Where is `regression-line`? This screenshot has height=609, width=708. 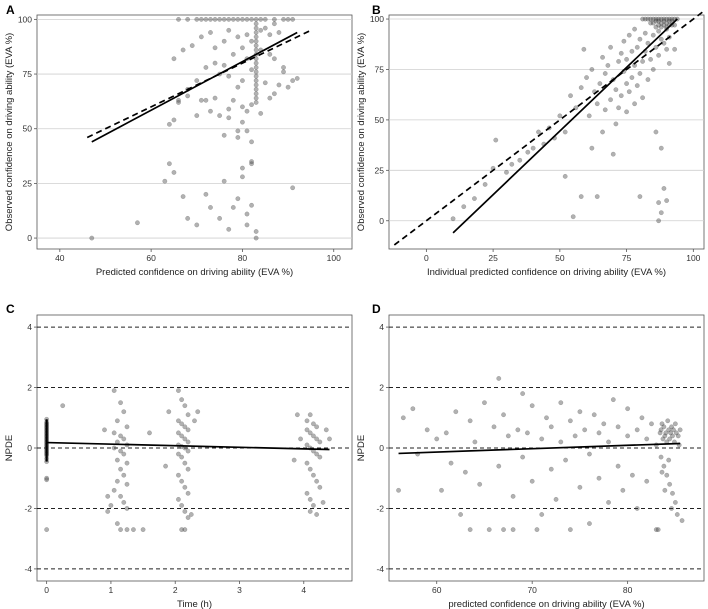 regression-line is located at coordinates (565, 126).